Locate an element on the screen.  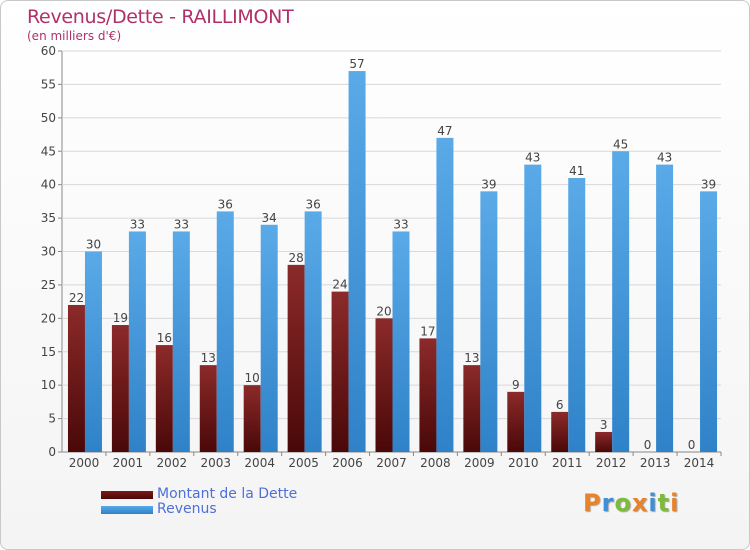
data-label-revenus: 47 is located at coordinates (444, 131).